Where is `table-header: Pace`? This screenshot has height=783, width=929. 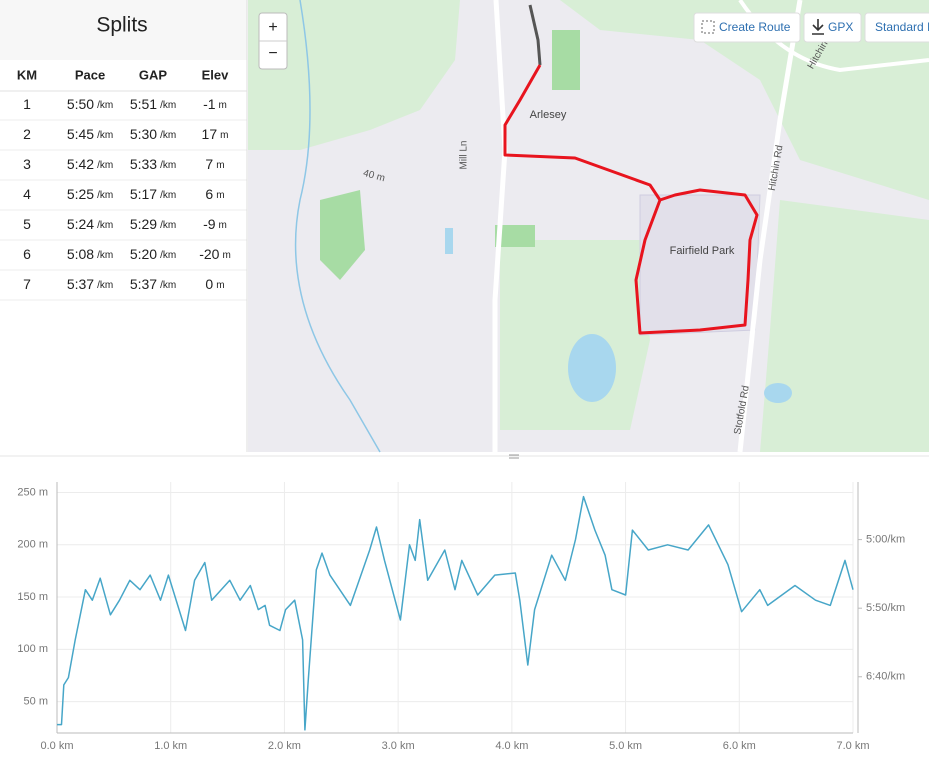 table-header: Pace is located at coordinates (90, 74).